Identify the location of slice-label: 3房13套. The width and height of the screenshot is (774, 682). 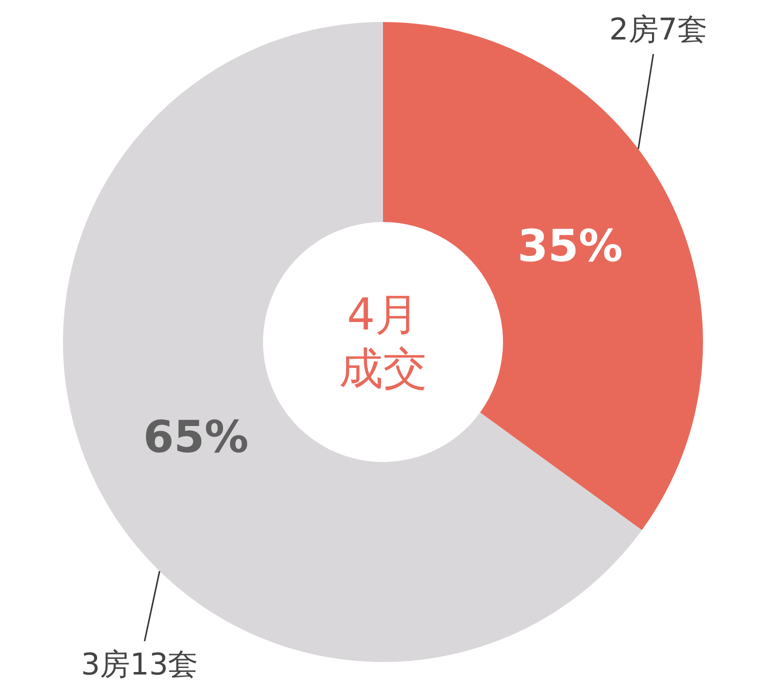
(139, 665).